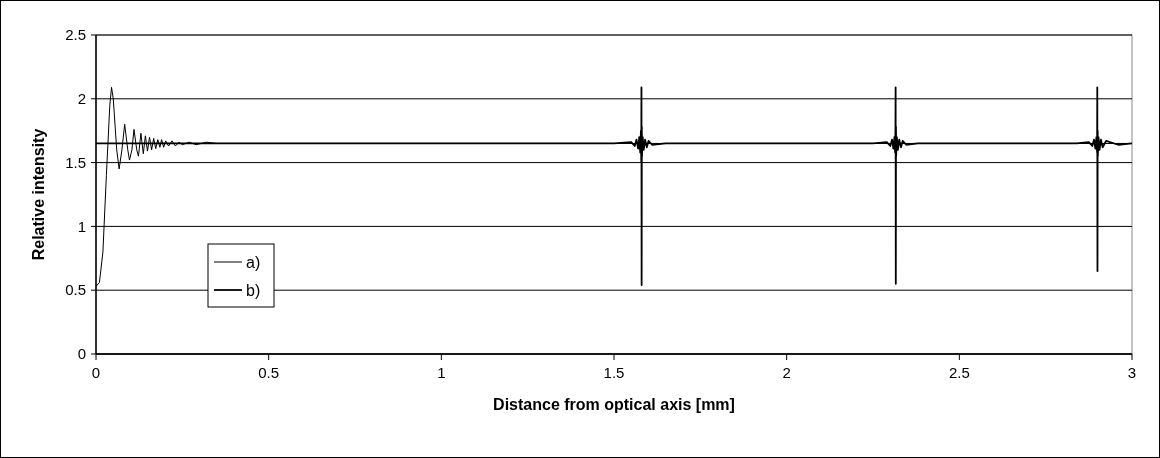 Image resolution: width=1160 pixels, height=458 pixels. Describe the element at coordinates (614, 372) in the screenshot. I see `x-tick-label: 1.5` at that location.